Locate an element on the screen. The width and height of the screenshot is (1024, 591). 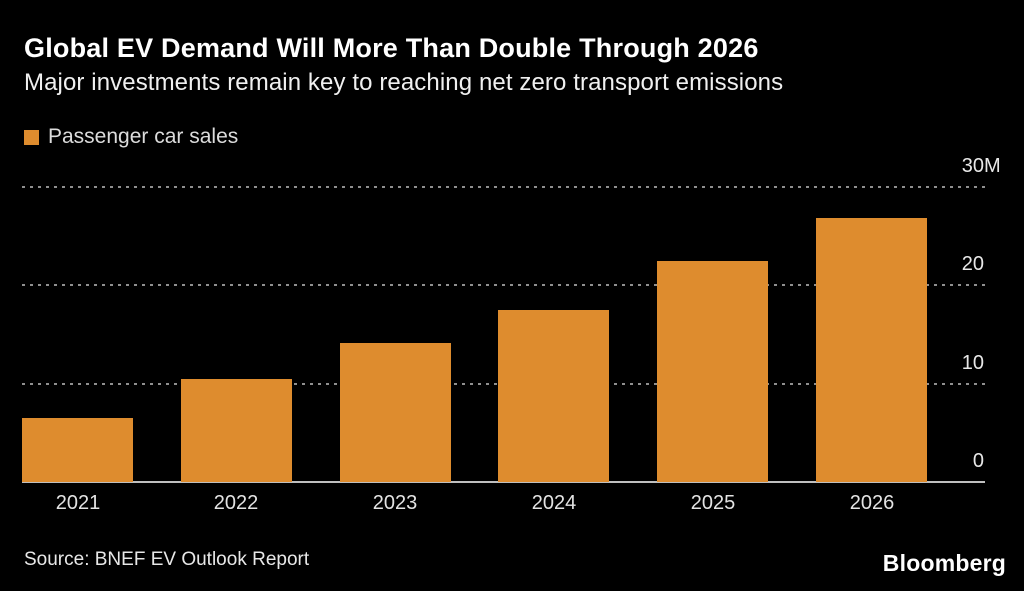
legend: Passenger car sales is located at coordinates (131, 137).